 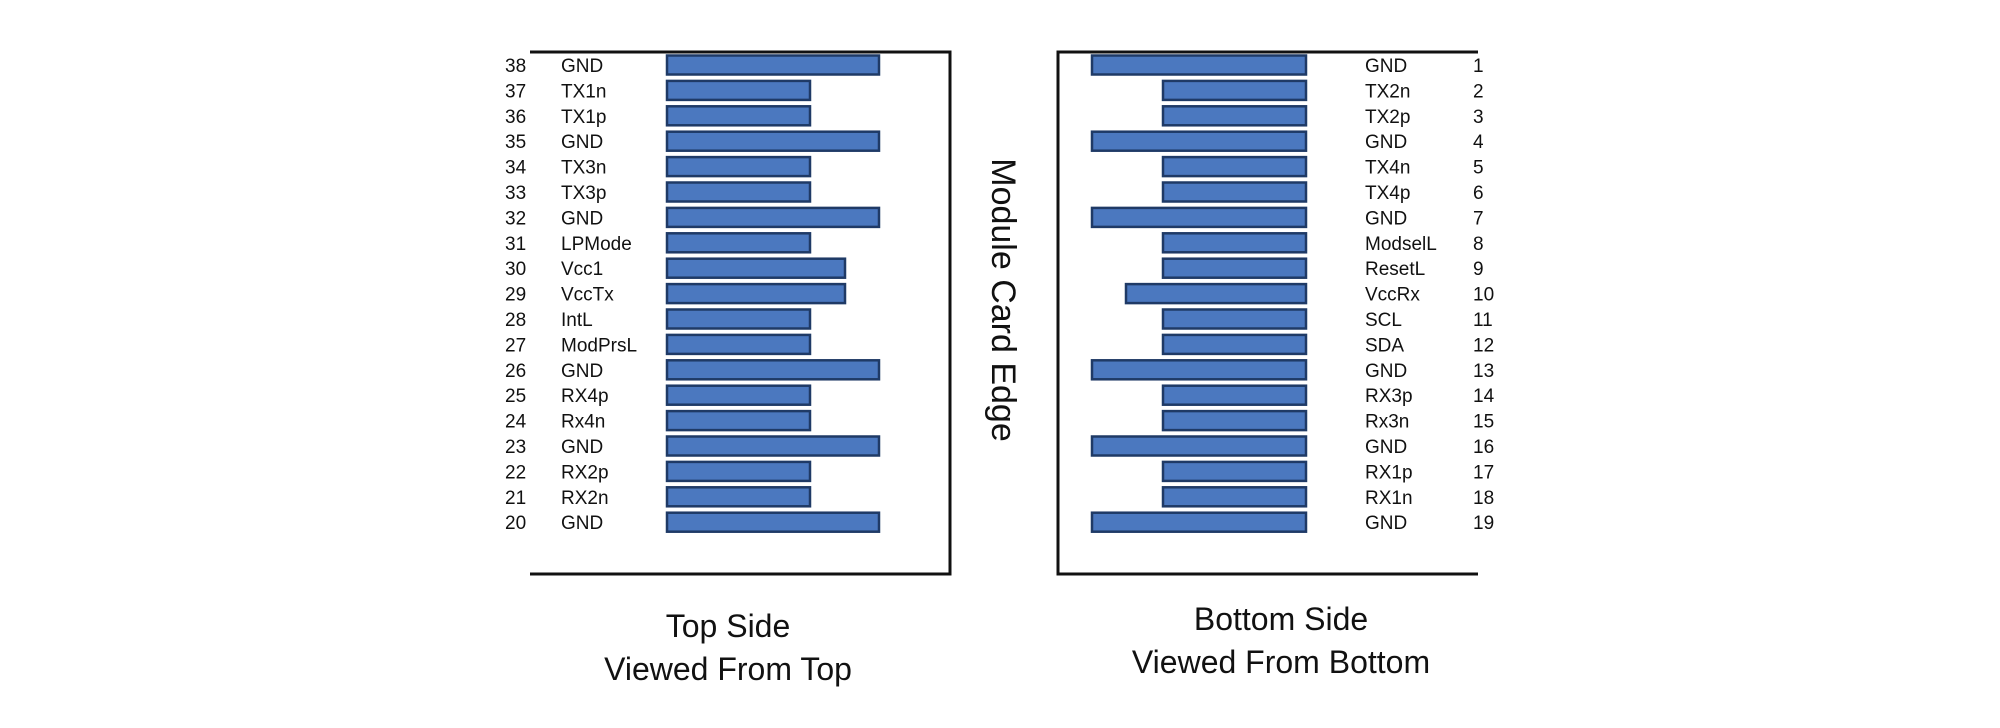 What do you see at coordinates (693, 141) in the screenshot?
I see `top-pin-35: 35 GND` at bounding box center [693, 141].